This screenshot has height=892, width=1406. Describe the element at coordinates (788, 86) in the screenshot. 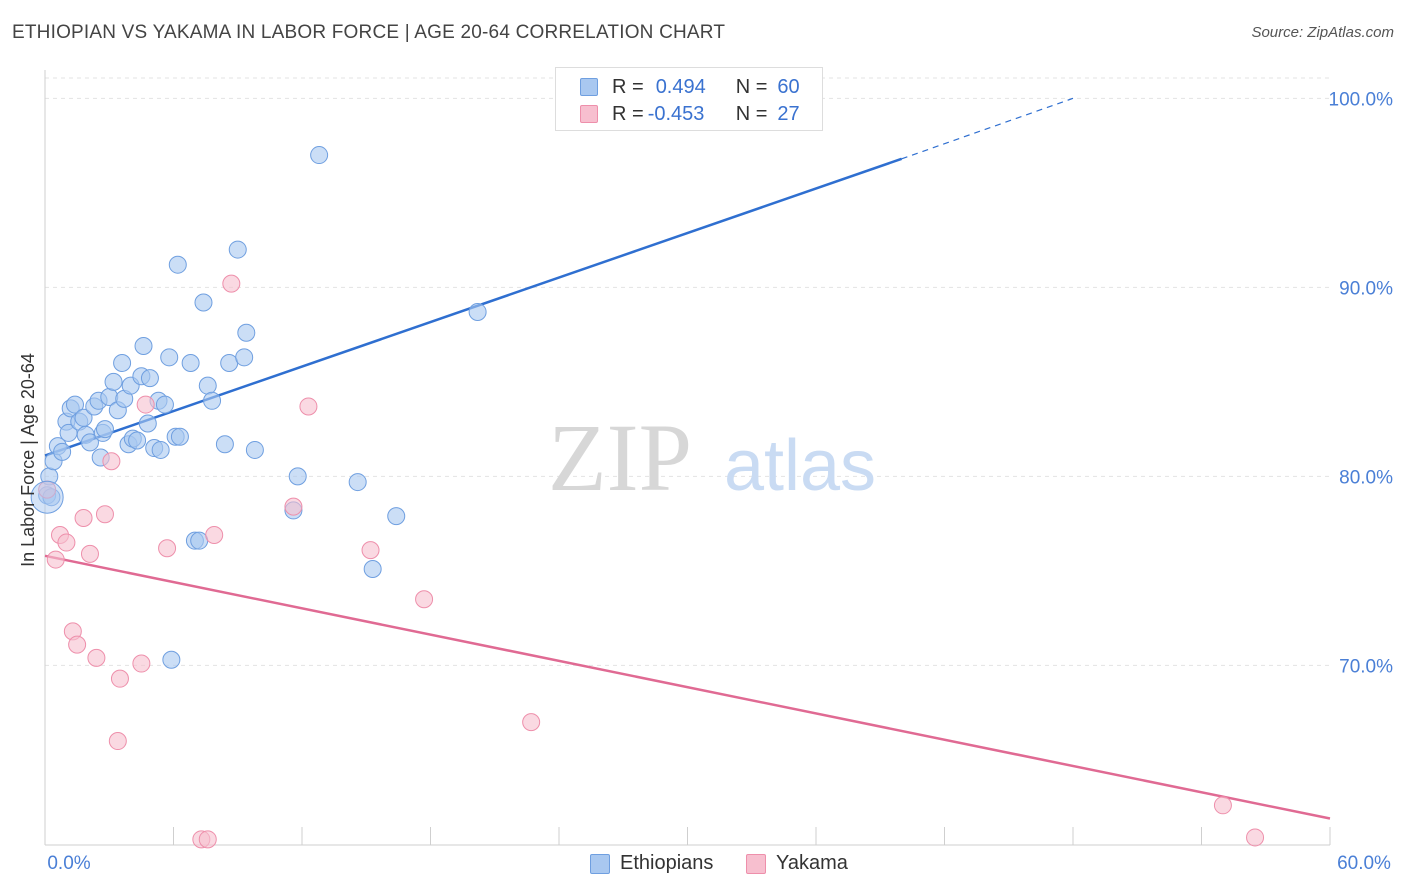

I see `legend-n-value: 60` at that location.